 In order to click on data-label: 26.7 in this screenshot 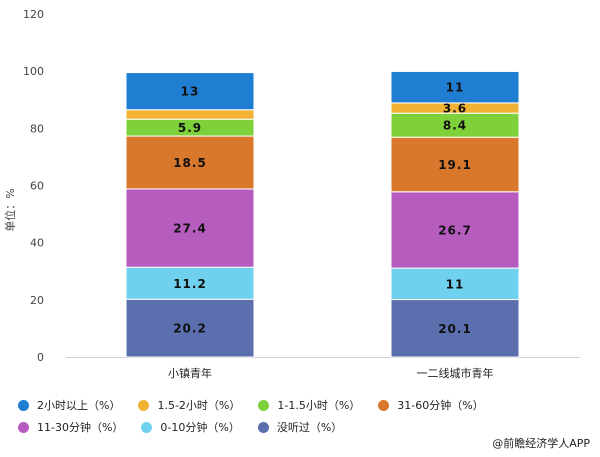, I will do `click(455, 230)`.